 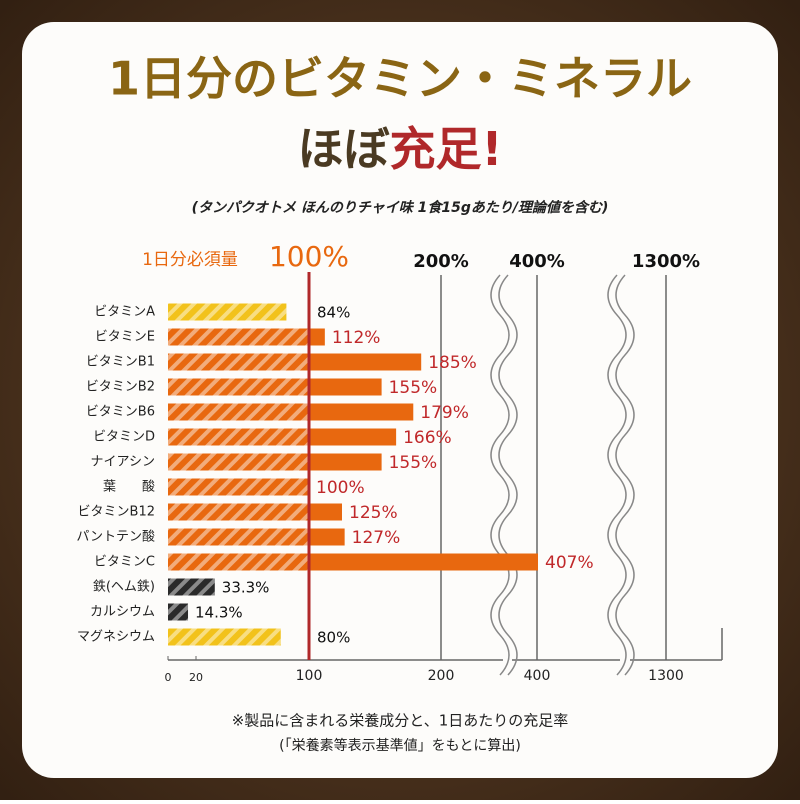 I want to click on data-label: 100%, so click(x=340, y=488).